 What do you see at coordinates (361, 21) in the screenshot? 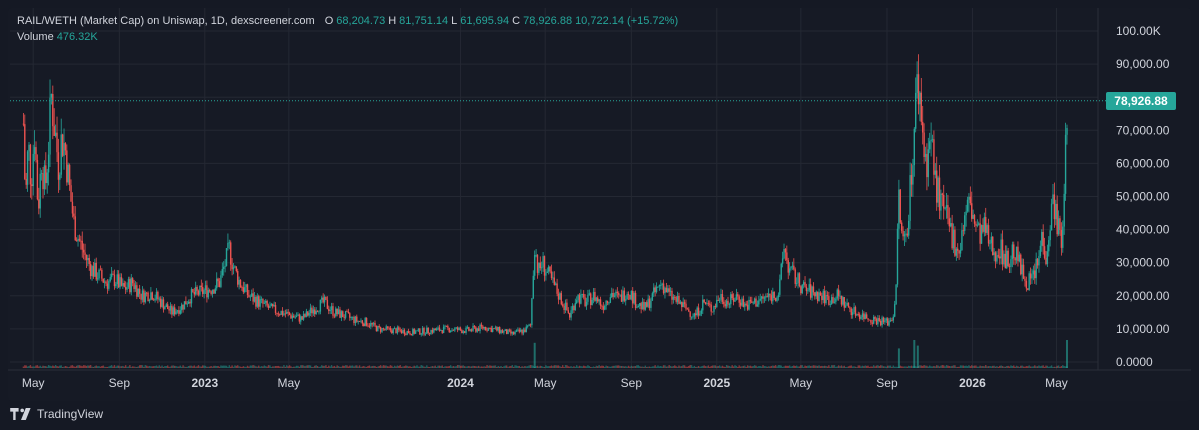
I see `open-value: 68,204.73` at bounding box center [361, 21].